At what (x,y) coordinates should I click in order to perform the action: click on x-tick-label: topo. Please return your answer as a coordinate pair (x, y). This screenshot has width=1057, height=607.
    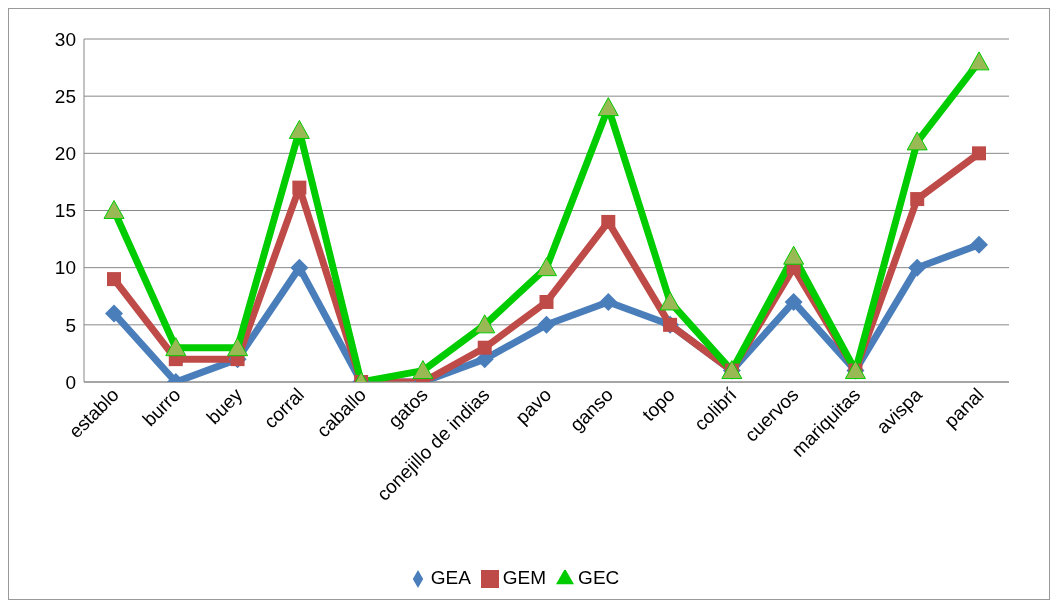
    Looking at the image, I should click on (658, 404).